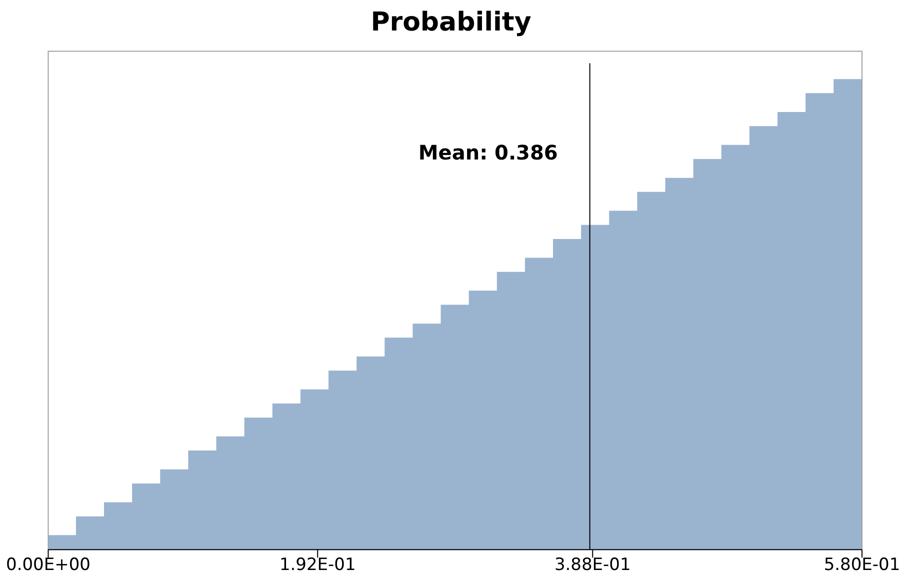 This screenshot has height=586, width=912. I want to click on ref-line-label: Mean: 0.386, so click(488, 152).